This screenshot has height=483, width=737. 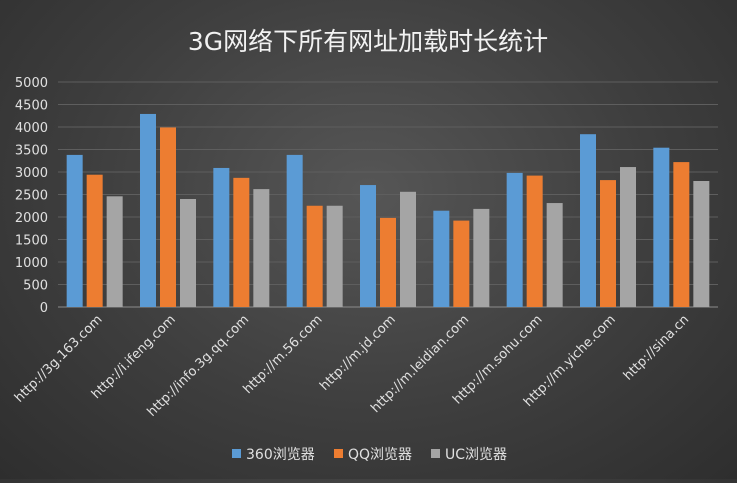 I want to click on y-tick-label: 3500, so click(x=31, y=151).